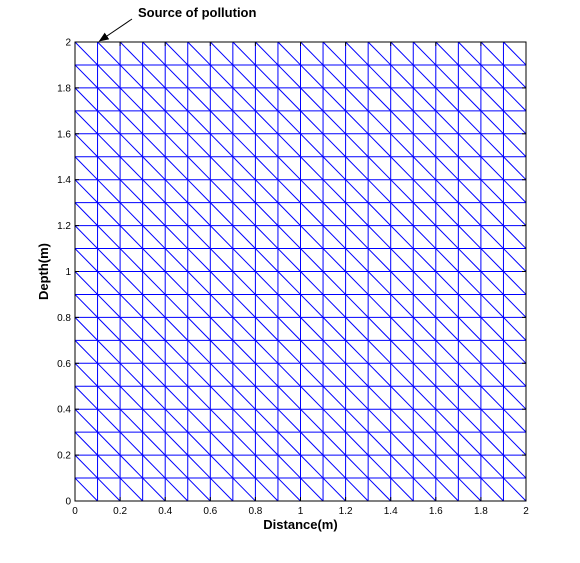 The width and height of the screenshot is (580, 563). Describe the element at coordinates (436, 511) in the screenshot. I see `x-tick-label: 1.6` at that location.